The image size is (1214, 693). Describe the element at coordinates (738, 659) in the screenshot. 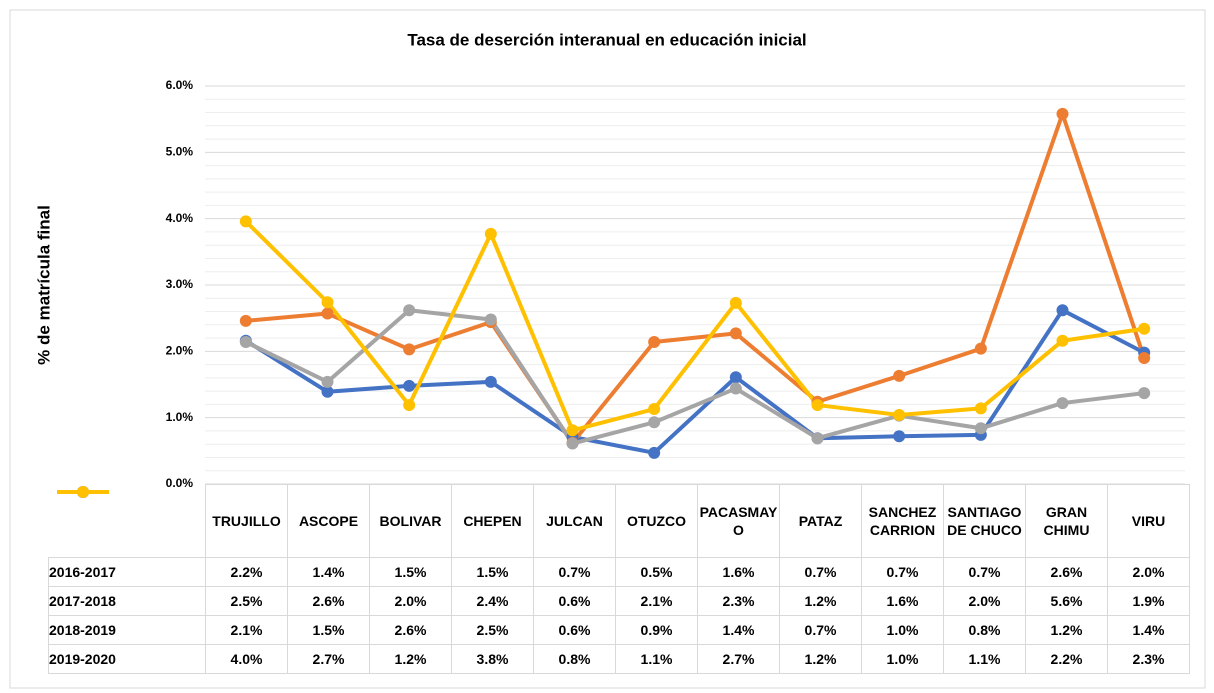

I see `data-label: 2.7%` at that location.